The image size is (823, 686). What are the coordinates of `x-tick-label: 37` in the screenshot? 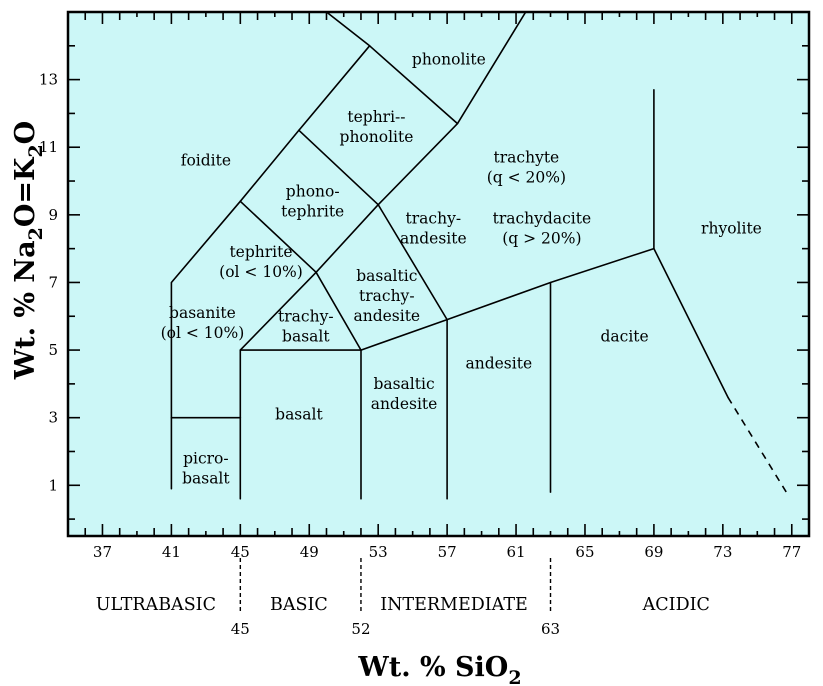 It's located at (102, 552).